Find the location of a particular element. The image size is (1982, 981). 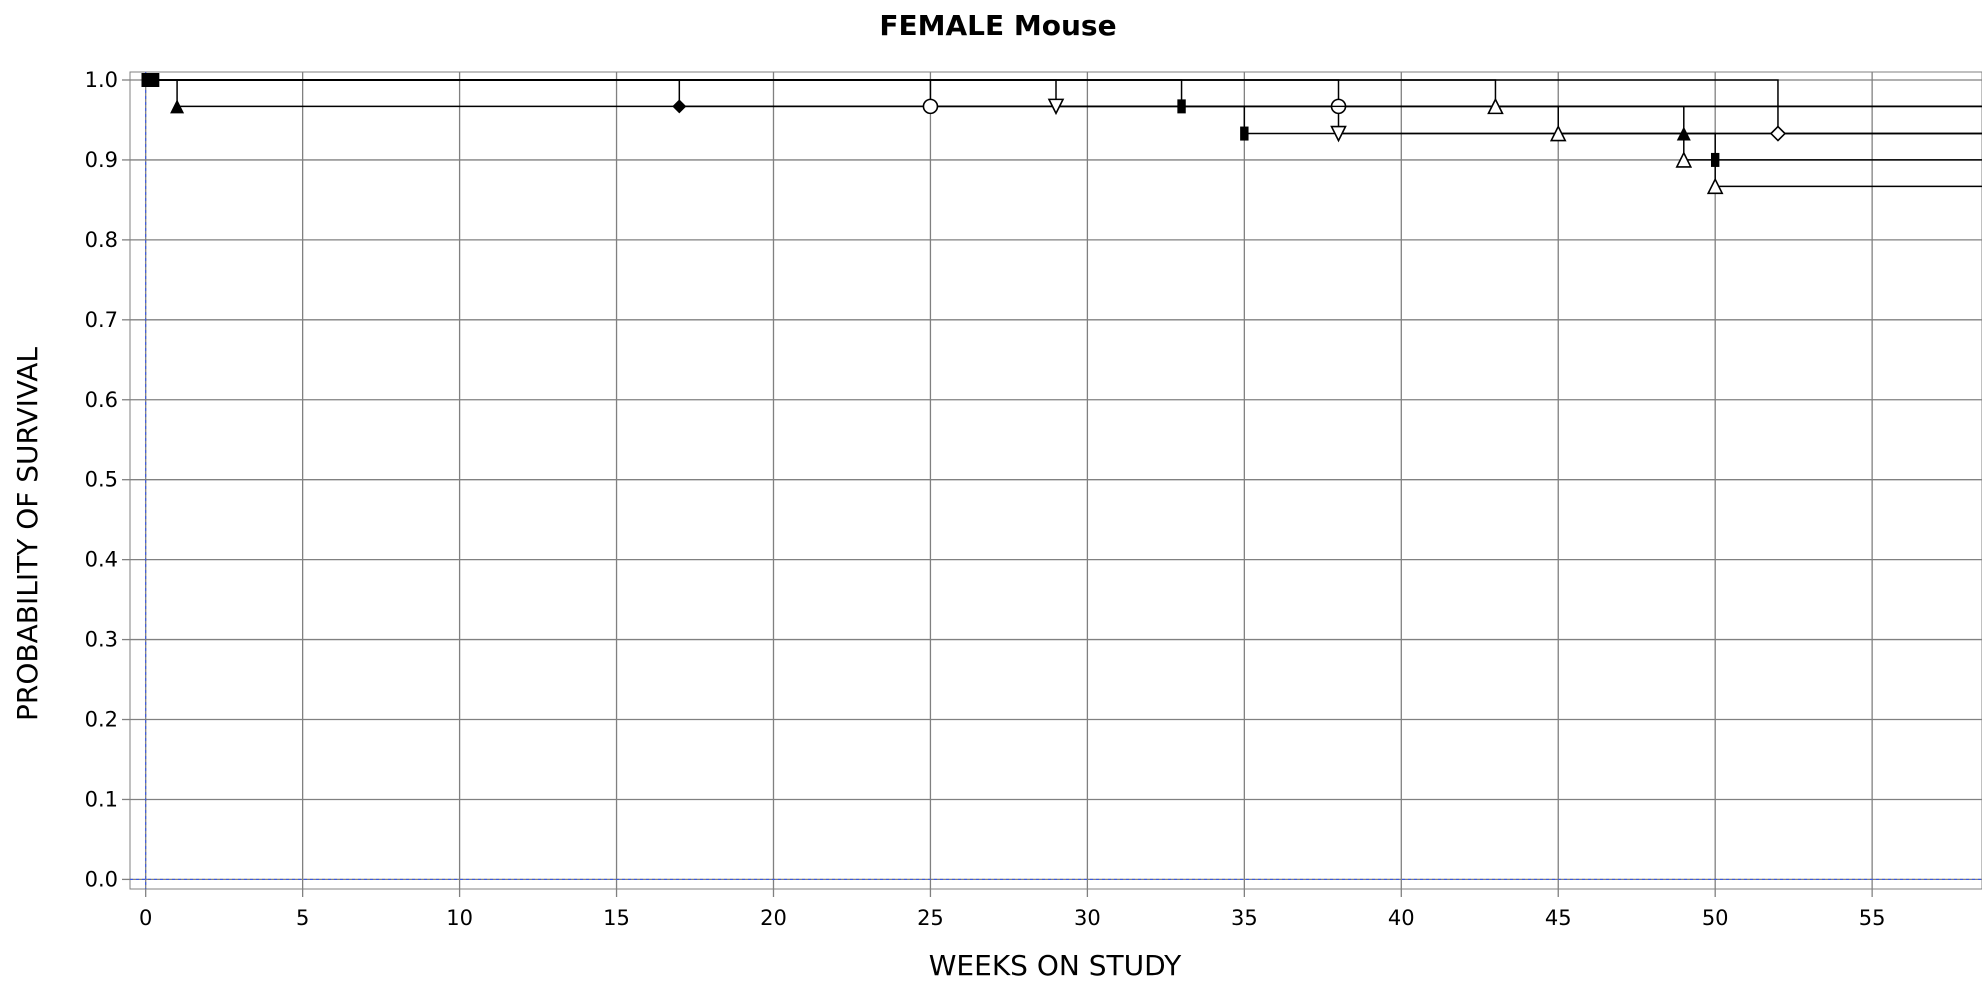

x-tick-label: 5 is located at coordinates (302, 918).